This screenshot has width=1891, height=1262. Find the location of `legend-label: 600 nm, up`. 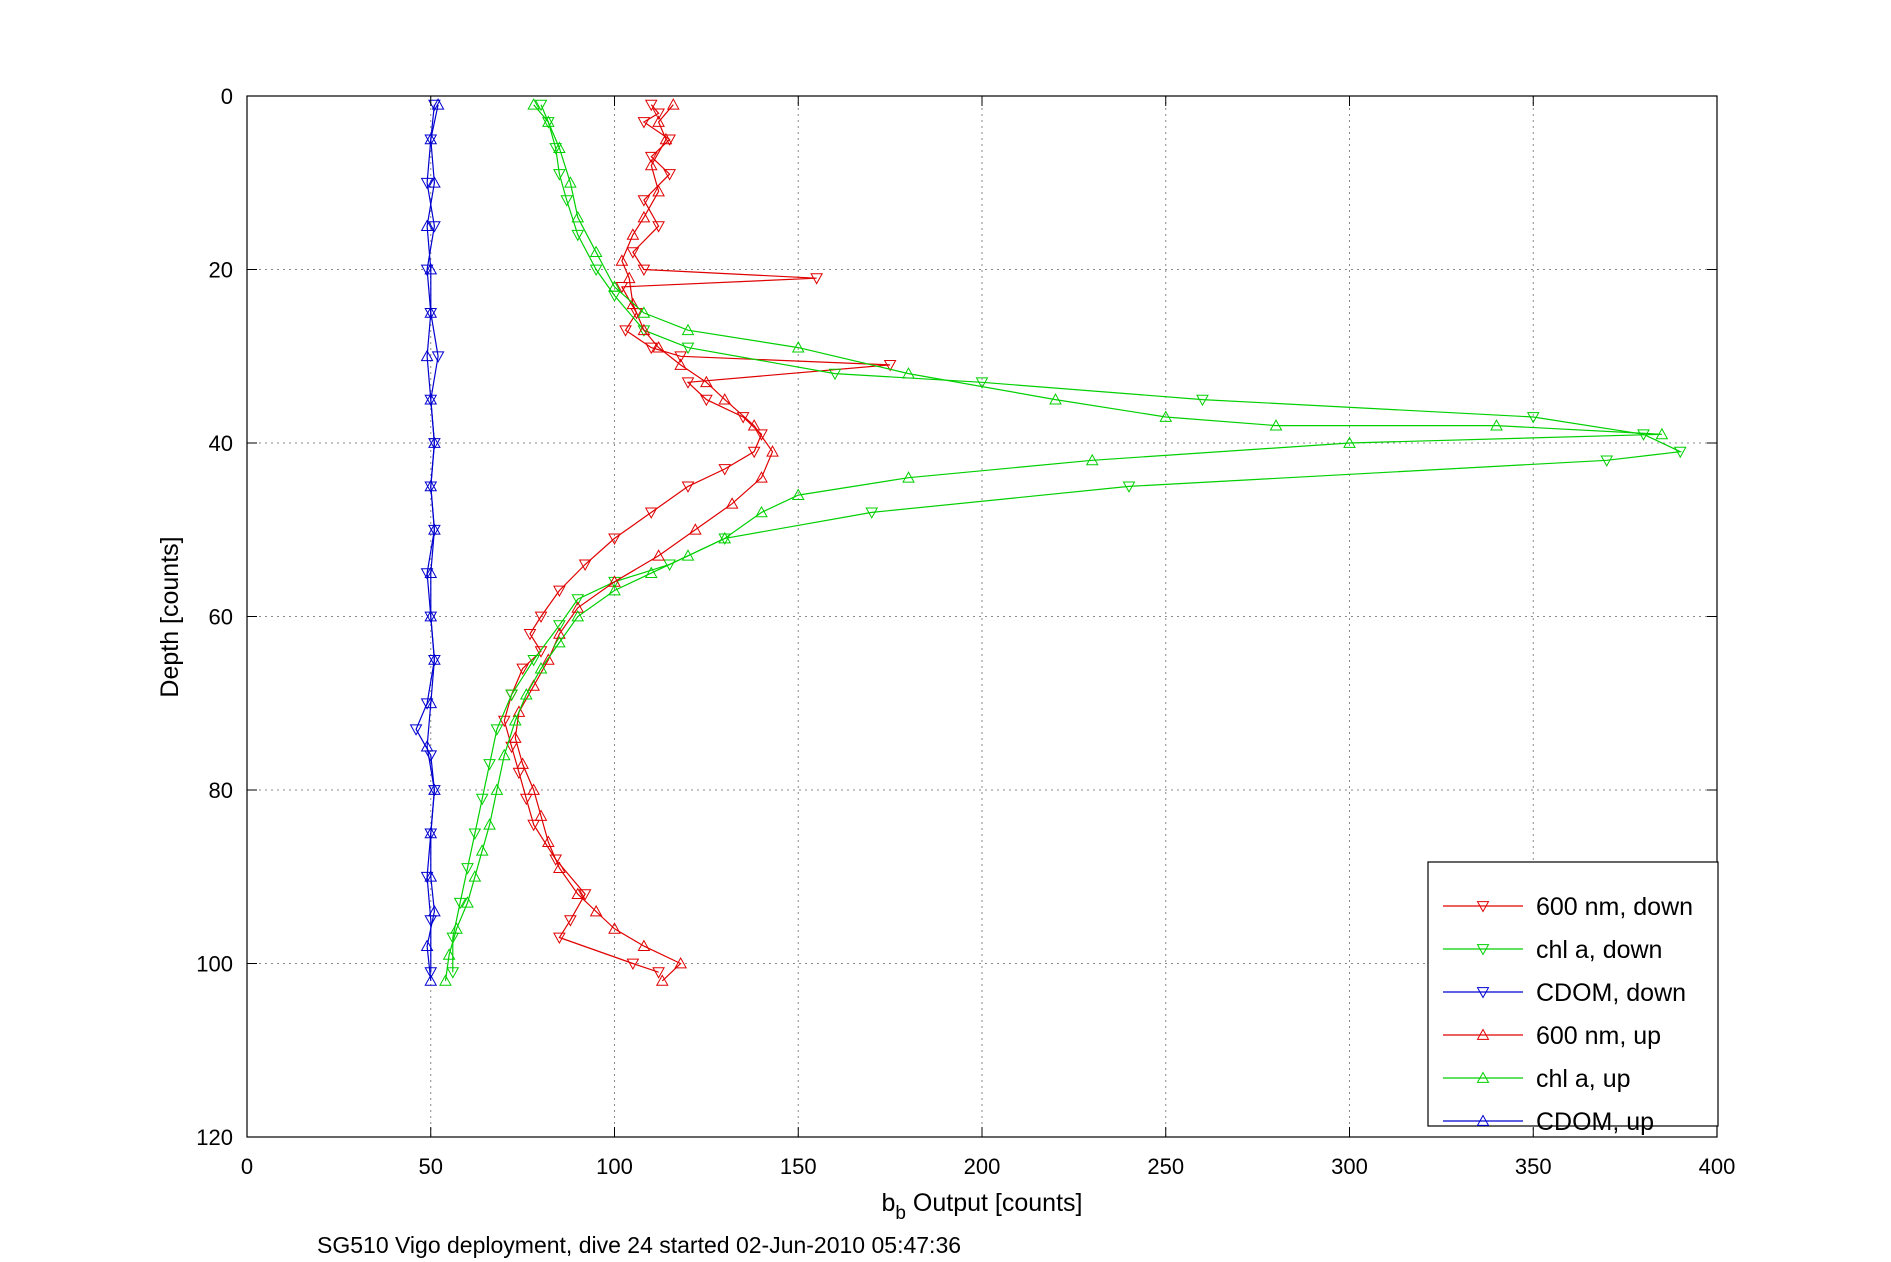

legend-label: 600 nm, up is located at coordinates (1598, 1036).